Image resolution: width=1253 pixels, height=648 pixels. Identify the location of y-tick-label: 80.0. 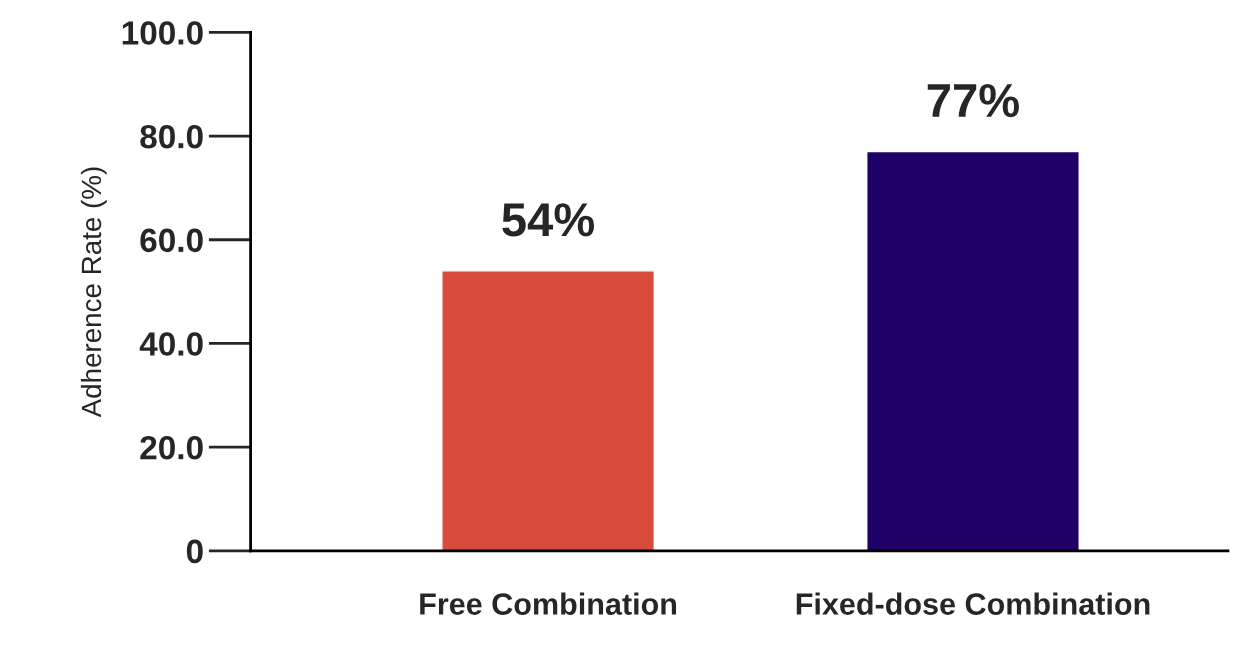
(171, 136).